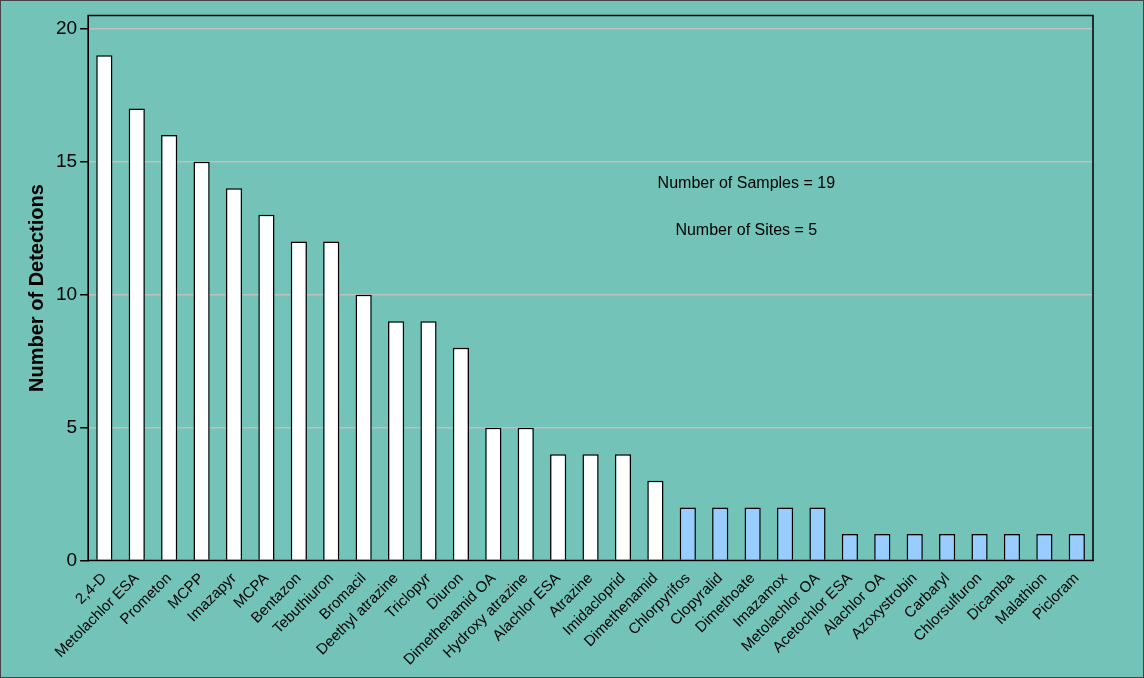 The image size is (1144, 678). Describe the element at coordinates (746, 229) in the screenshot. I see `annotation: Number of Sites = 5` at that location.